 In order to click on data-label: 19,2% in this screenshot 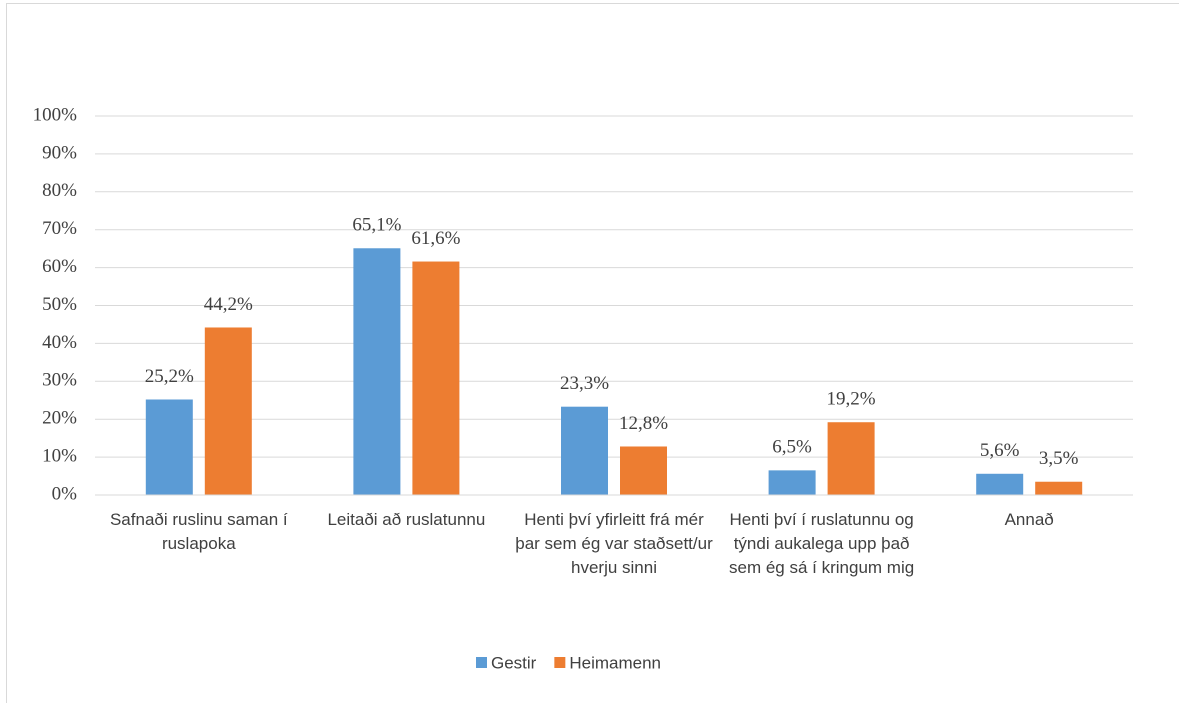, I will do `click(851, 399)`.